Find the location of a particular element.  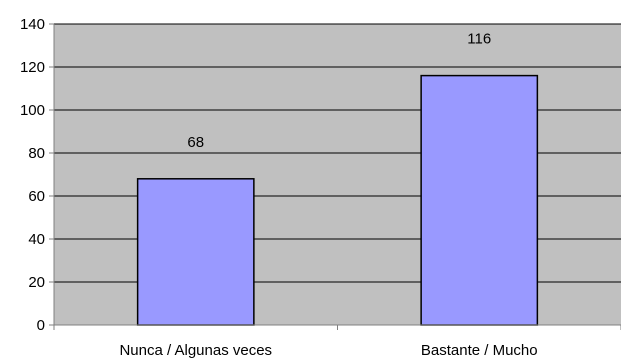

y-axis: 0 20 40 60 80 100 120 140 is located at coordinates (37, 175).